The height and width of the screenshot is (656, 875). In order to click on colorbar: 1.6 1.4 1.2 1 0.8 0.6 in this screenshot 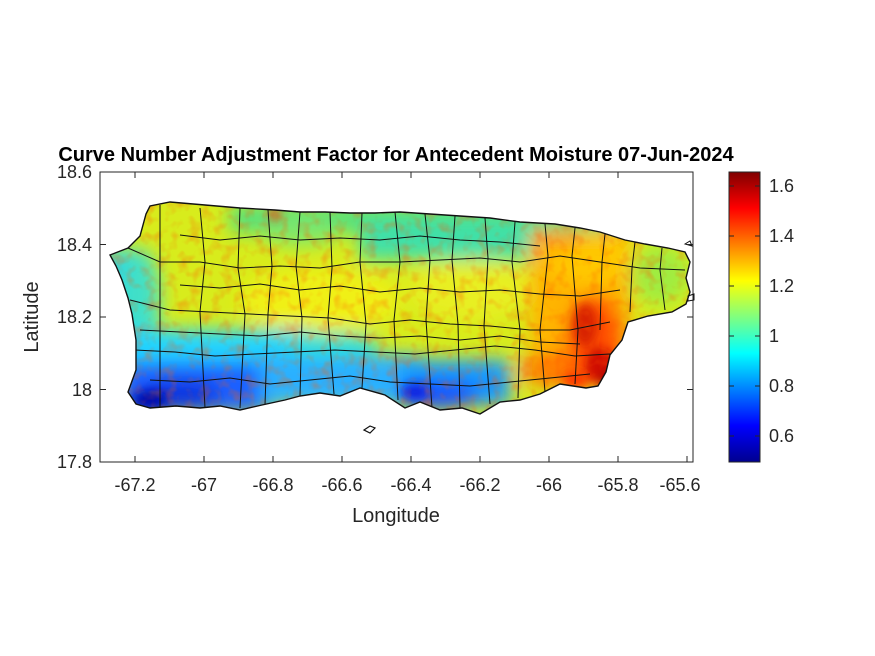, I will do `click(761, 317)`.